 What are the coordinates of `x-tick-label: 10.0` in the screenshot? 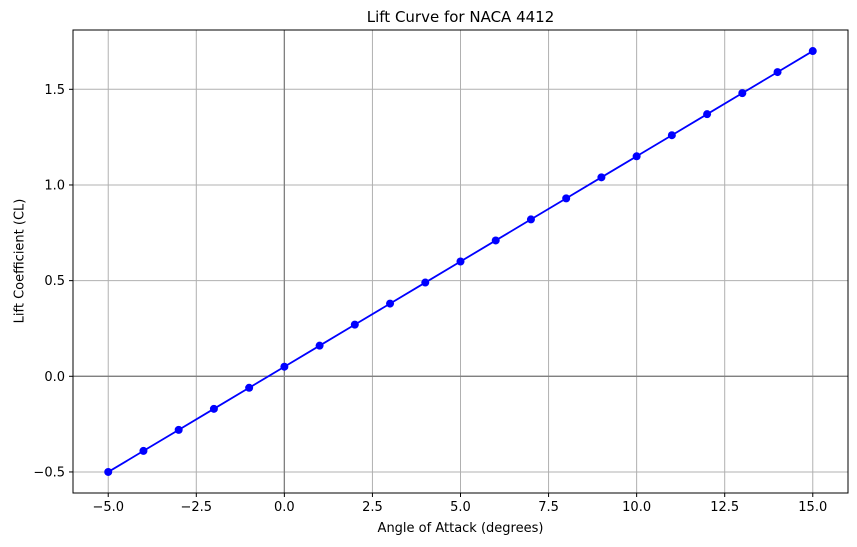 It's located at (636, 507).